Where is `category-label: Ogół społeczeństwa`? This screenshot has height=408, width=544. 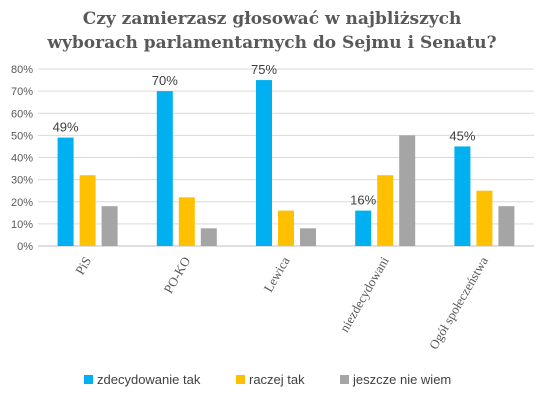
category-label: Ogół społeczeństwa is located at coordinates (458, 303).